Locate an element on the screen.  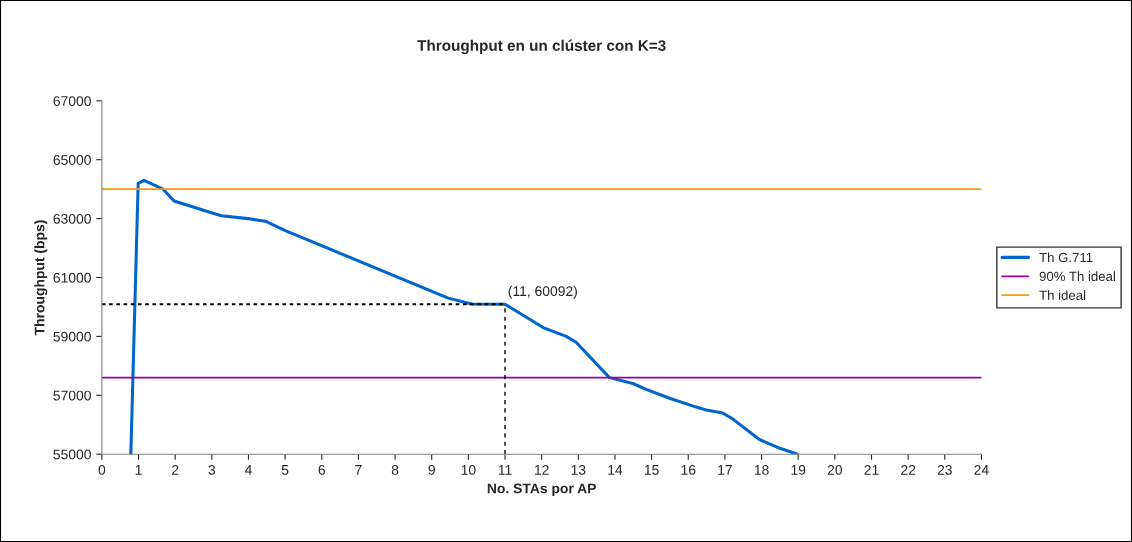
y-tick-label: 55000 is located at coordinates (72, 454).